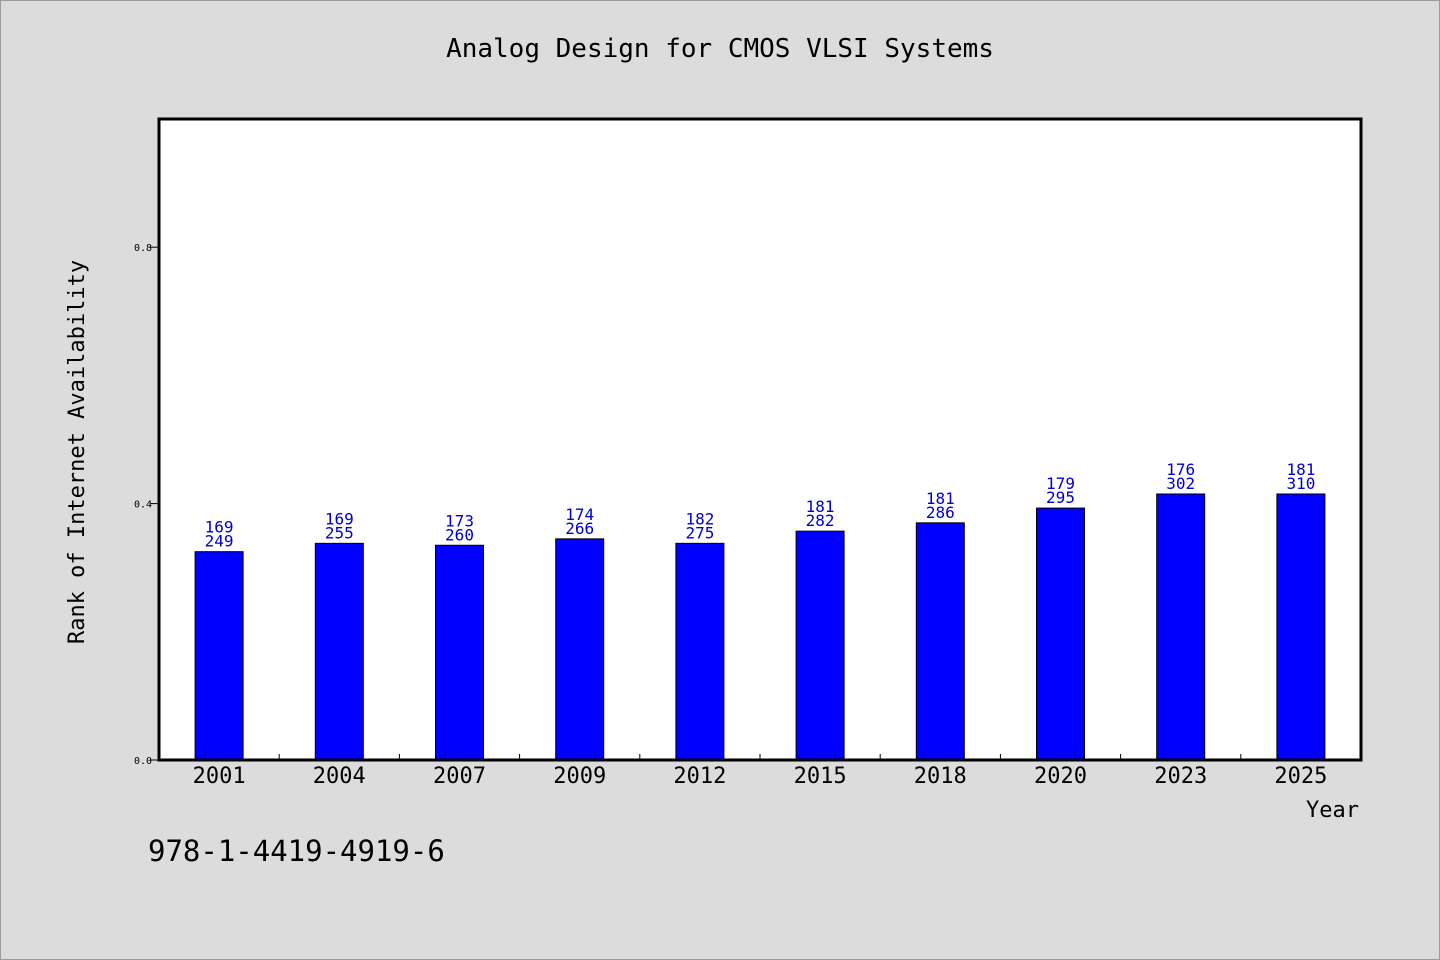 The height and width of the screenshot is (960, 1440). I want to click on y-tick-label: 0.8, so click(143, 248).